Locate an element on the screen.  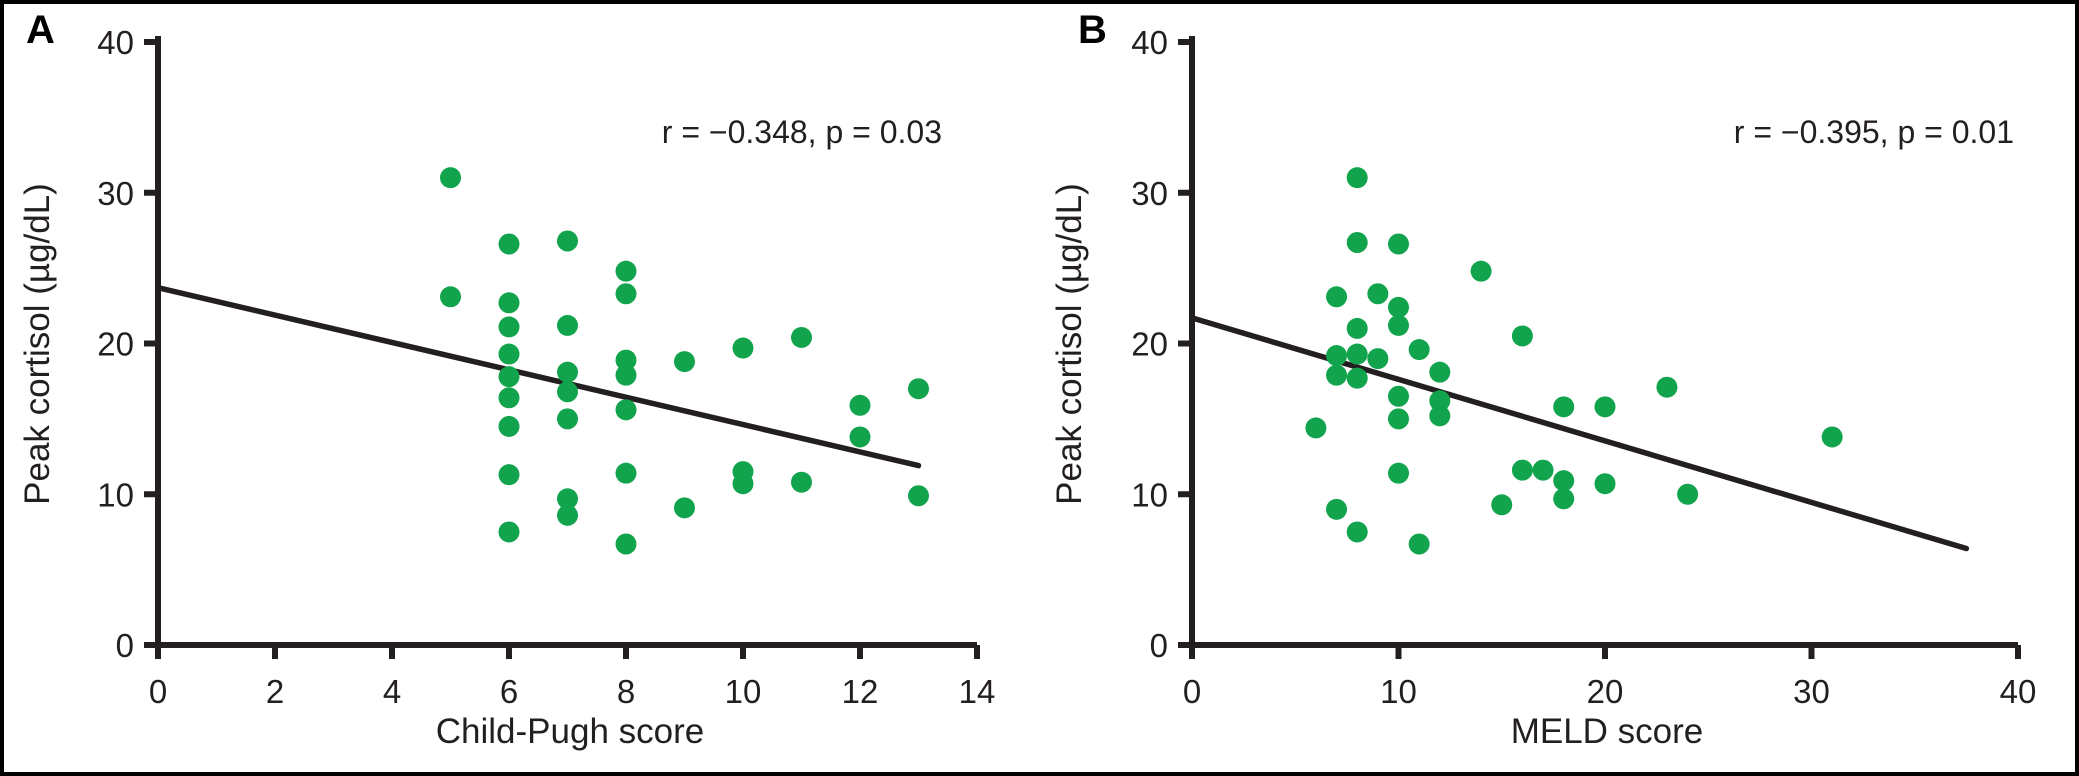
panel-b-letter: B is located at coordinates (1092, 30).